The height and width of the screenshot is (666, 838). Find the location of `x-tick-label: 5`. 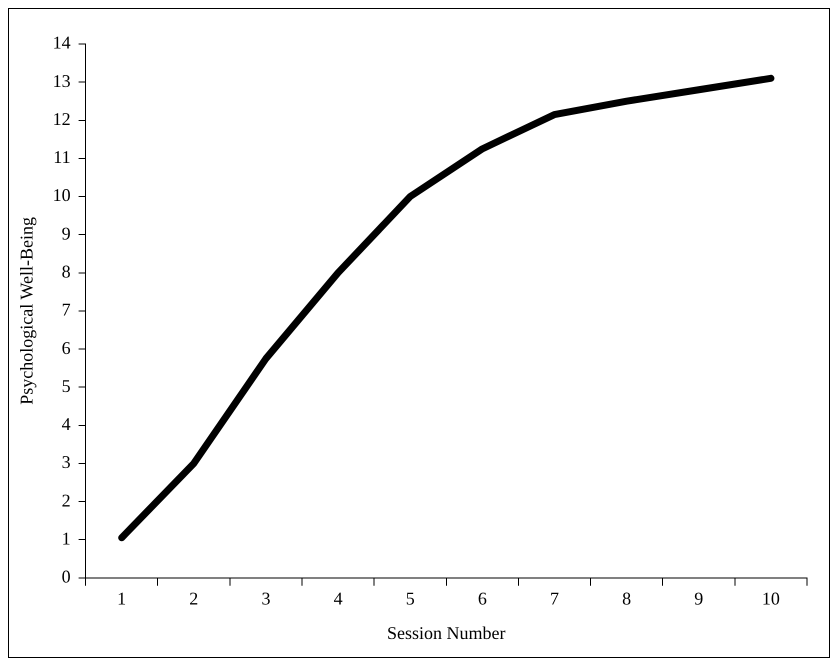

x-tick-label: 5 is located at coordinates (410, 598).